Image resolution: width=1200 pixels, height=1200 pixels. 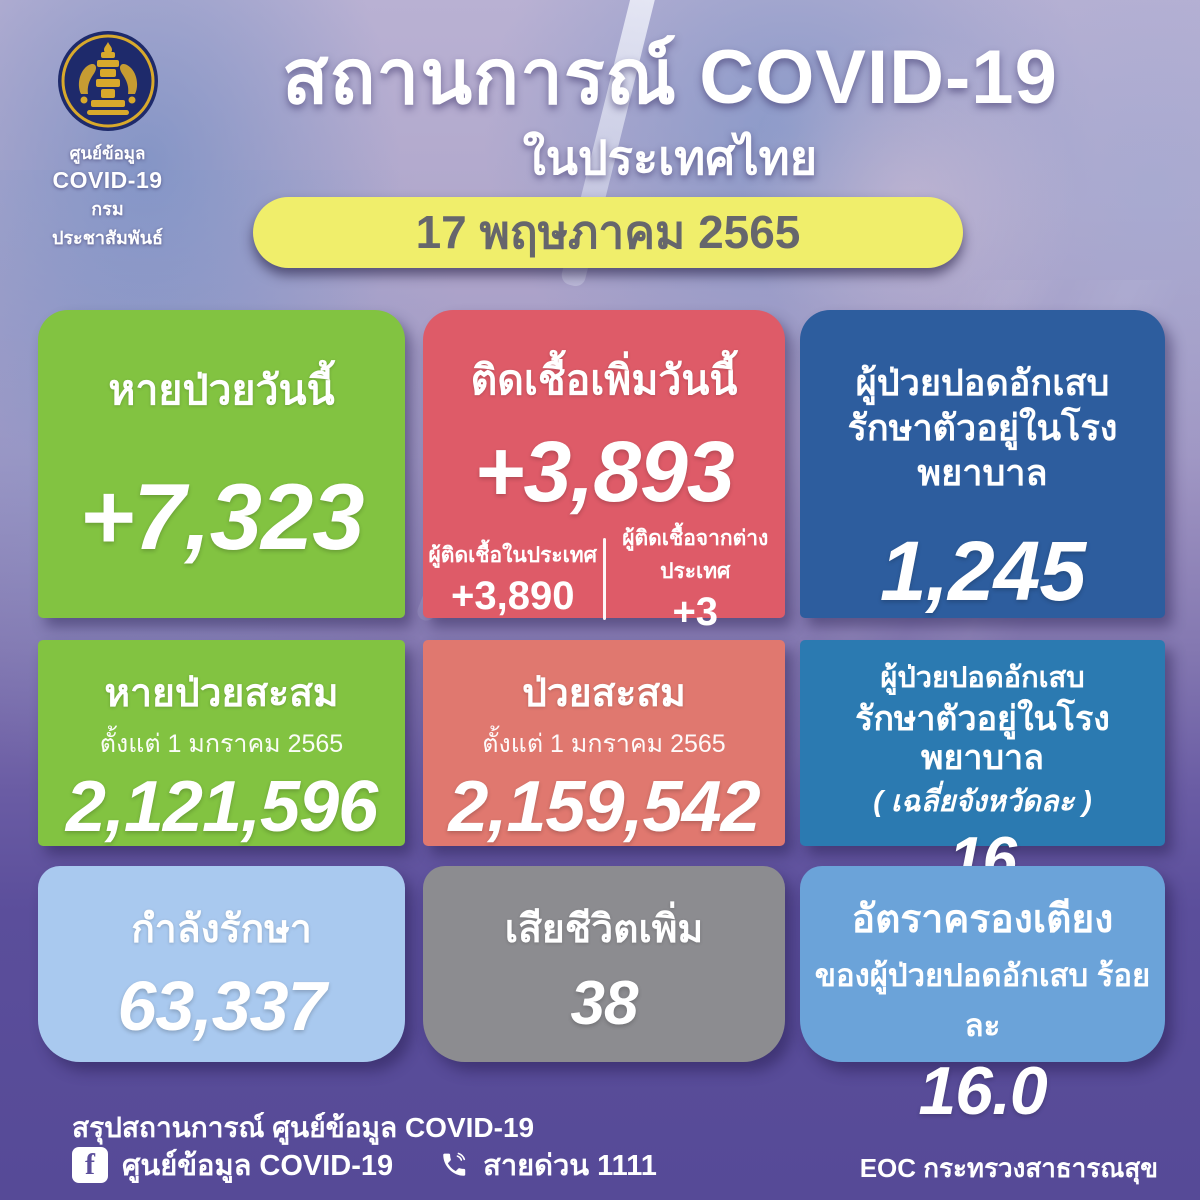 What do you see at coordinates (604, 1003) in the screenshot?
I see `card-value: 38` at bounding box center [604, 1003].